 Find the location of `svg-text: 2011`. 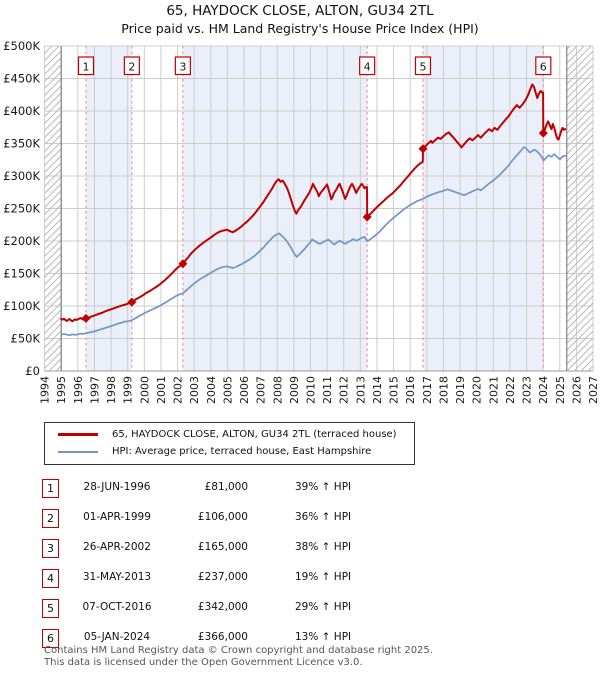

svg-text: 2011 is located at coordinates (327, 390).